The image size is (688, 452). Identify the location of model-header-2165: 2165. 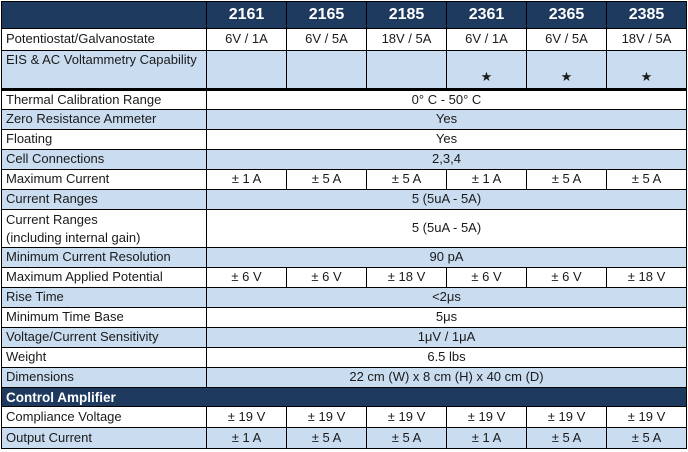
(326, 15).